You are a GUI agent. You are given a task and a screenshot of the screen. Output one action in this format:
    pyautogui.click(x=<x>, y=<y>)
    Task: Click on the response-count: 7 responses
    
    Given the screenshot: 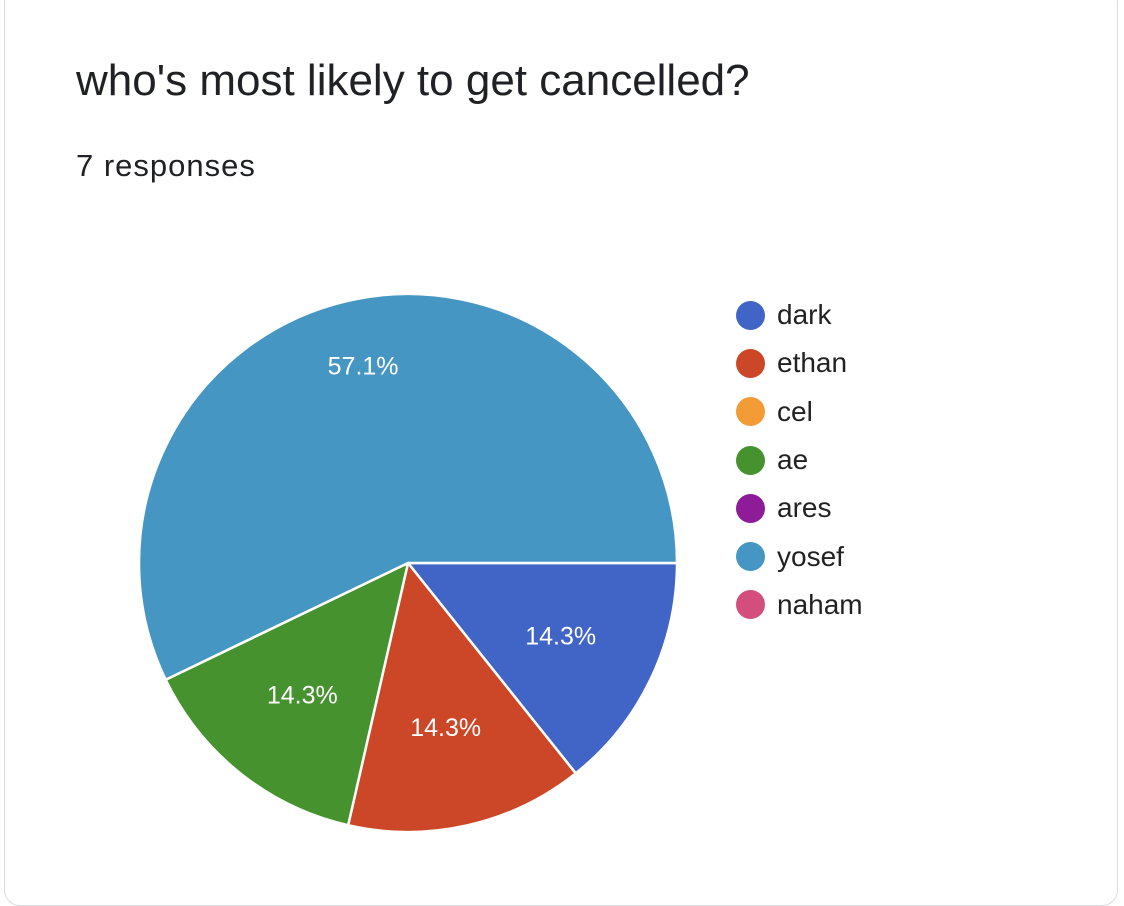 What is the action you would take?
    pyautogui.click(x=166, y=165)
    